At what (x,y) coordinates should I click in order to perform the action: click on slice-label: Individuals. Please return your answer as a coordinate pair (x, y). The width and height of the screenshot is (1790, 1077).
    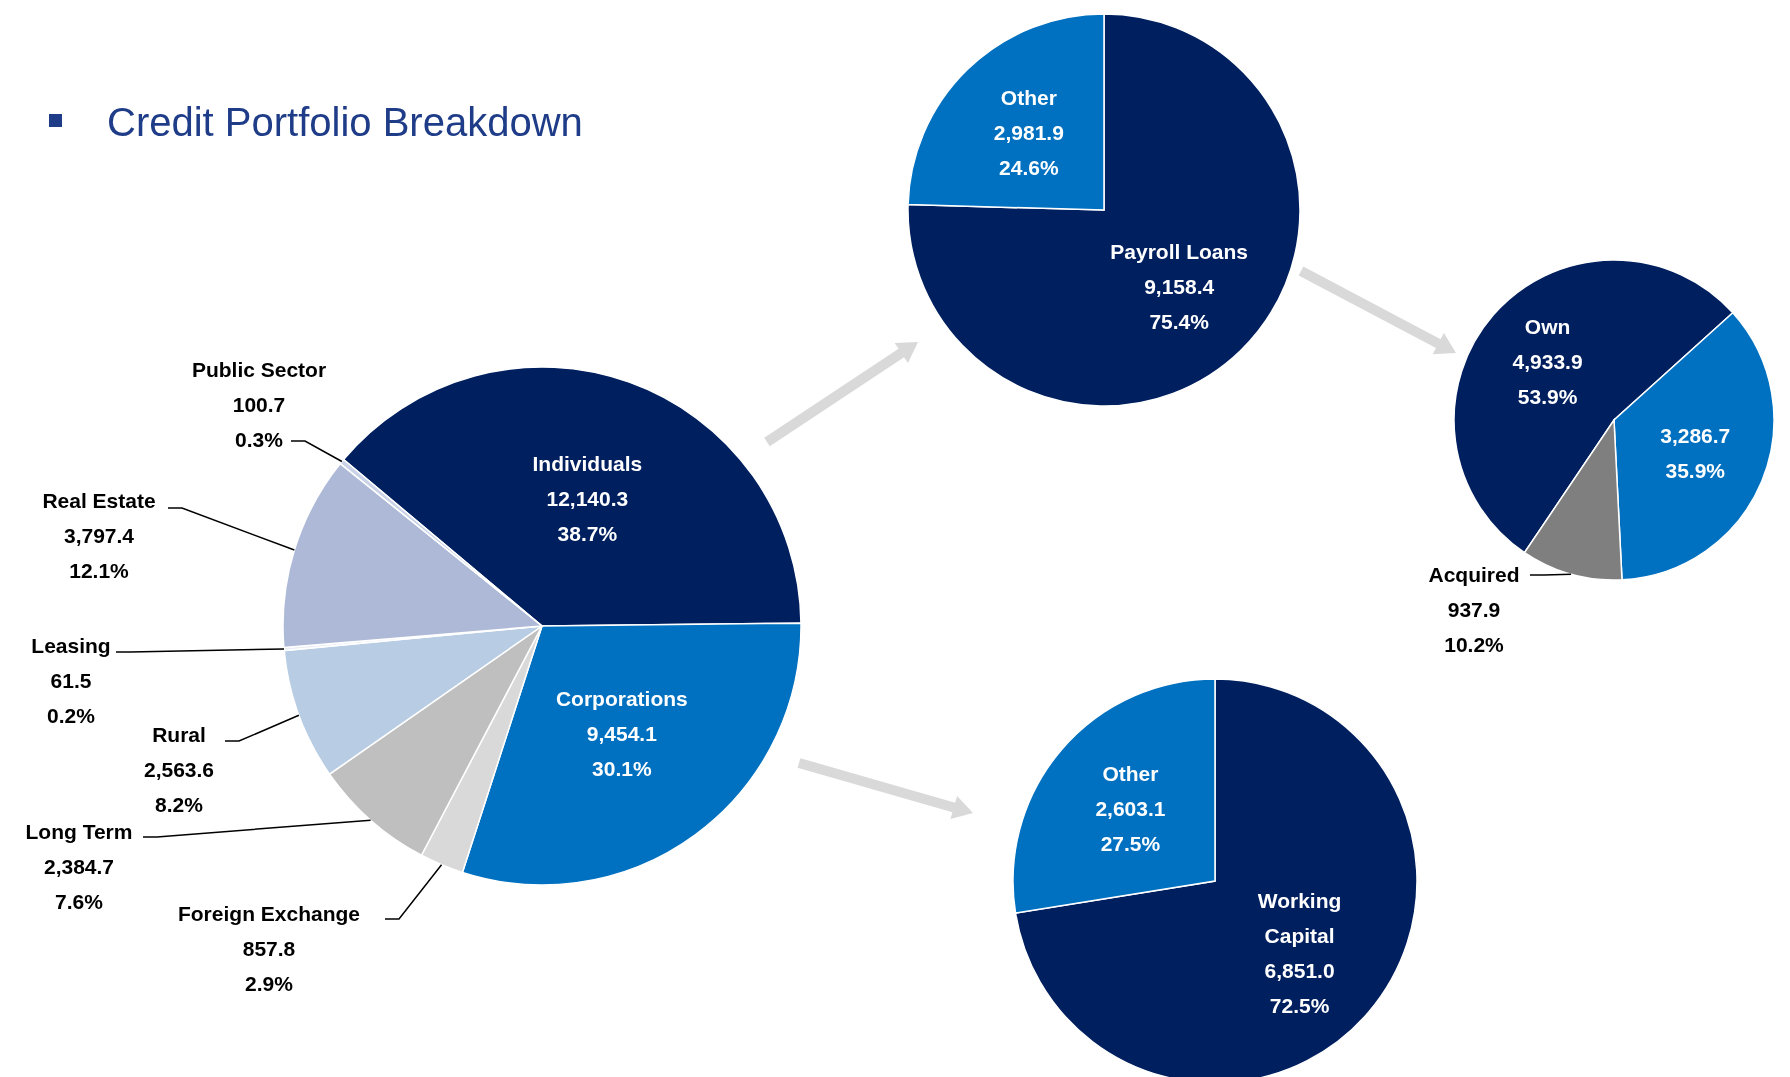
    Looking at the image, I should click on (587, 464).